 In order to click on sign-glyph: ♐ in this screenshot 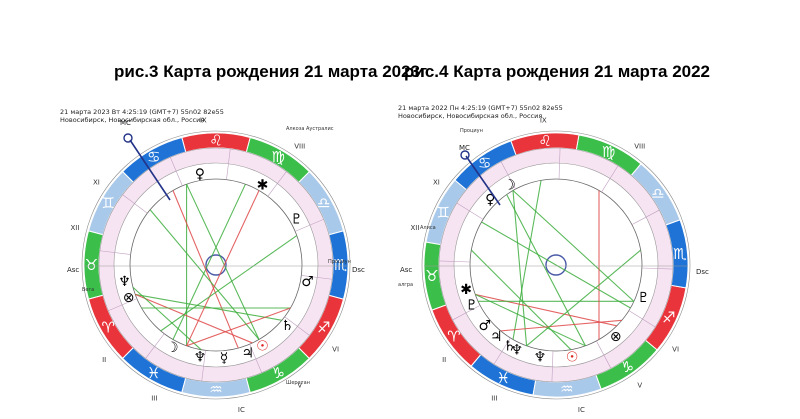, I will do `click(323, 327)`.